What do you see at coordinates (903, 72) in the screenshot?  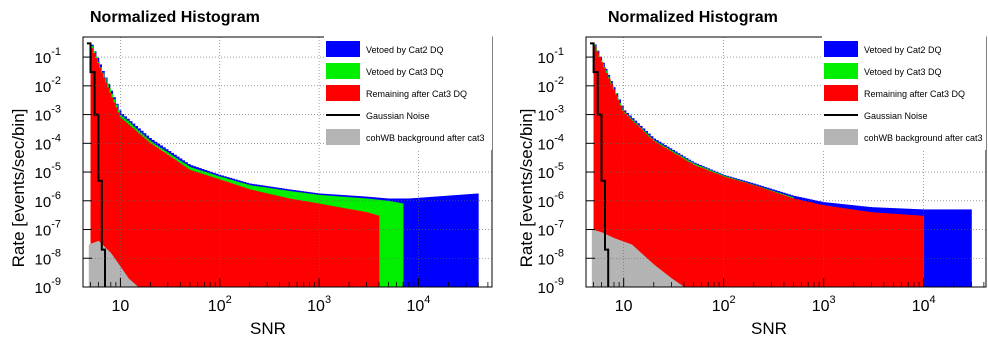 I see `legend-label: Vetoed by Cat3 DQ` at bounding box center [903, 72].